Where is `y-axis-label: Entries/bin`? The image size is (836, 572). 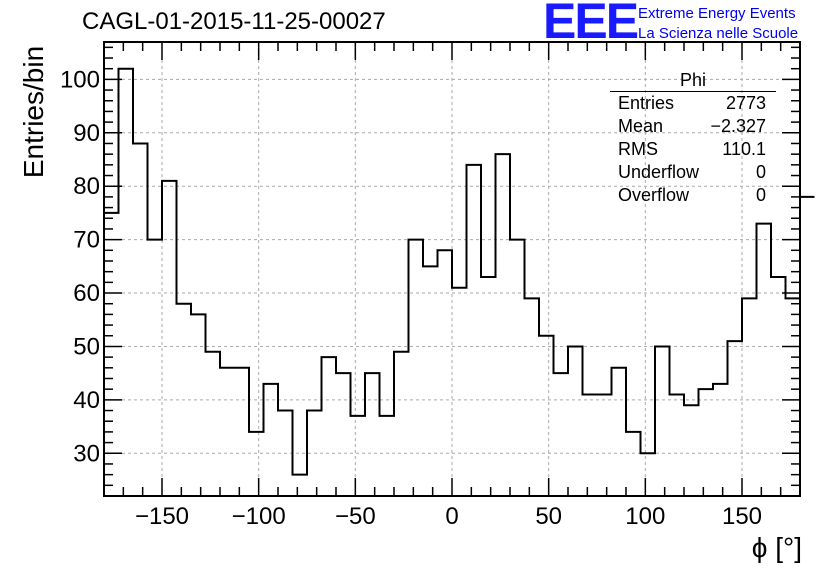
y-axis-label: Entries/bin is located at coordinates (33, 112).